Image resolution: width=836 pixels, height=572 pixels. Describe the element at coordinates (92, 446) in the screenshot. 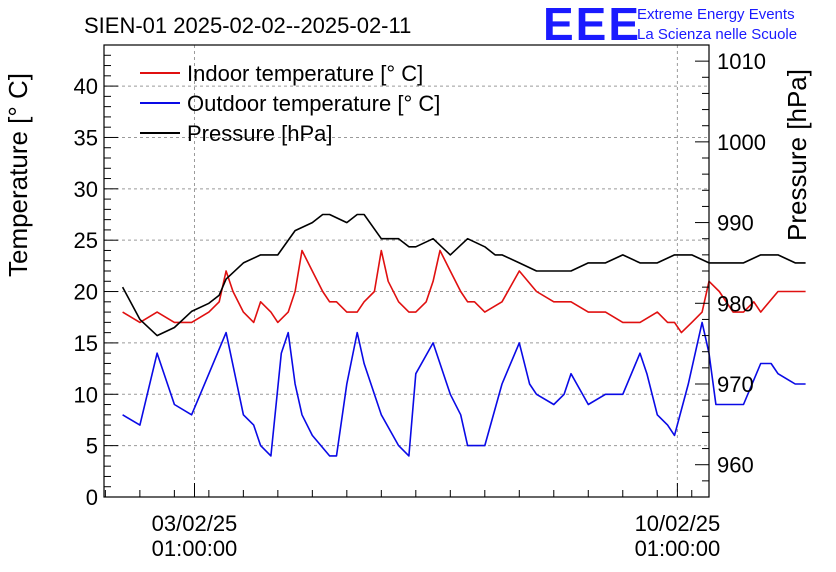

I see `left-tick-label: 5` at that location.